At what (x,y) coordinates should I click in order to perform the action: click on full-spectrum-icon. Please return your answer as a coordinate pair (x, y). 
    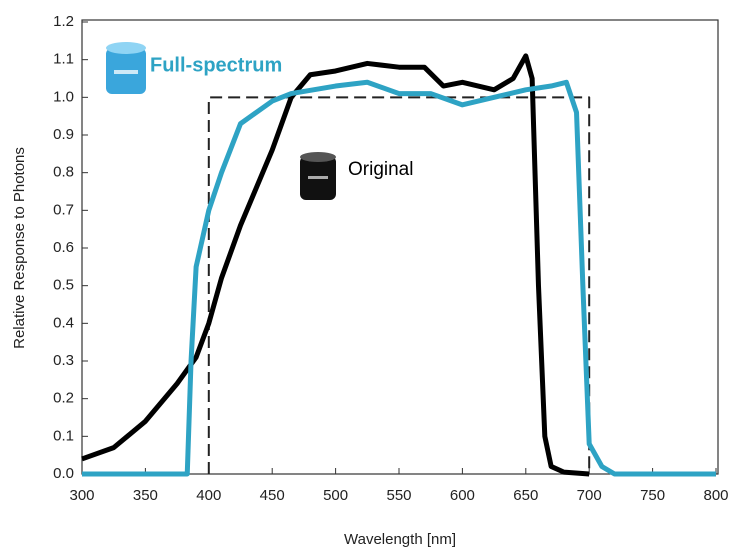
    Looking at the image, I should click on (126, 68).